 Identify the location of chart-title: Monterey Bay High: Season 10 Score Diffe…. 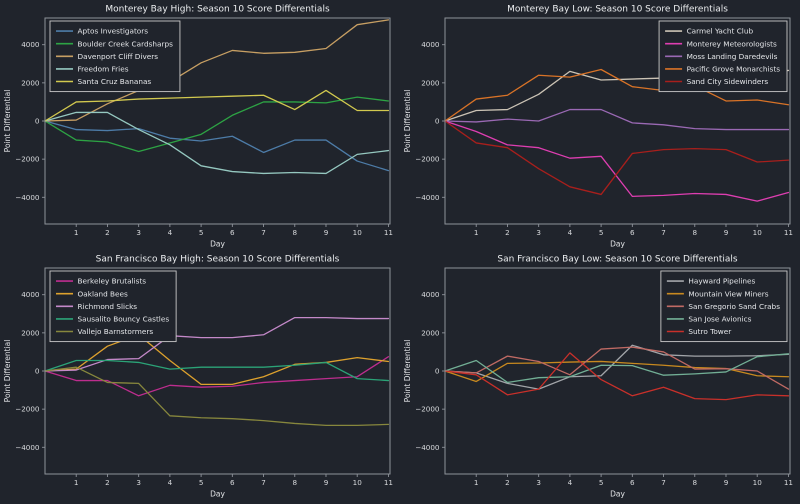
(217, 10).